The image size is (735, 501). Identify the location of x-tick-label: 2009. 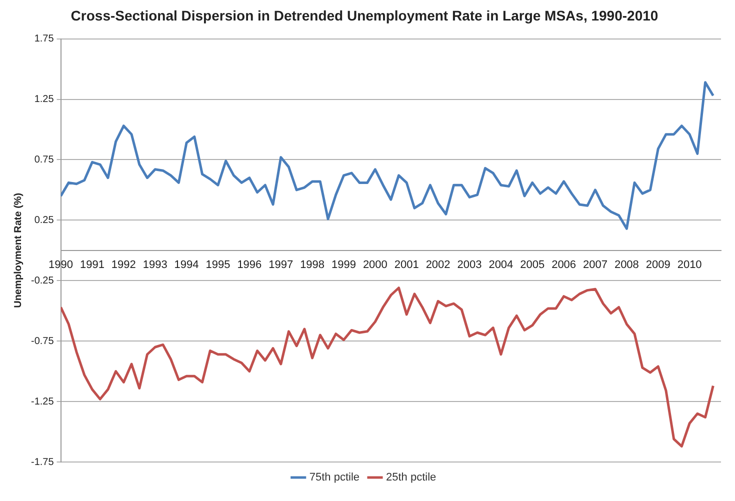
(658, 265).